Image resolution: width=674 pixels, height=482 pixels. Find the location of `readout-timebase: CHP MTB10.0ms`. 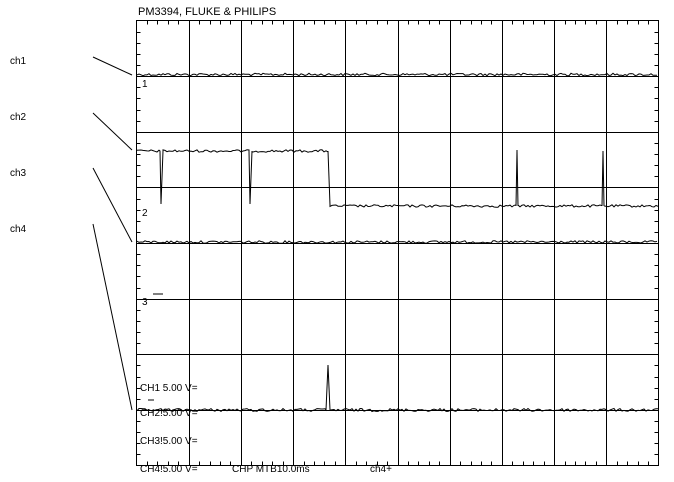

readout-timebase: CHP MTB10.0ms is located at coordinates (271, 469).